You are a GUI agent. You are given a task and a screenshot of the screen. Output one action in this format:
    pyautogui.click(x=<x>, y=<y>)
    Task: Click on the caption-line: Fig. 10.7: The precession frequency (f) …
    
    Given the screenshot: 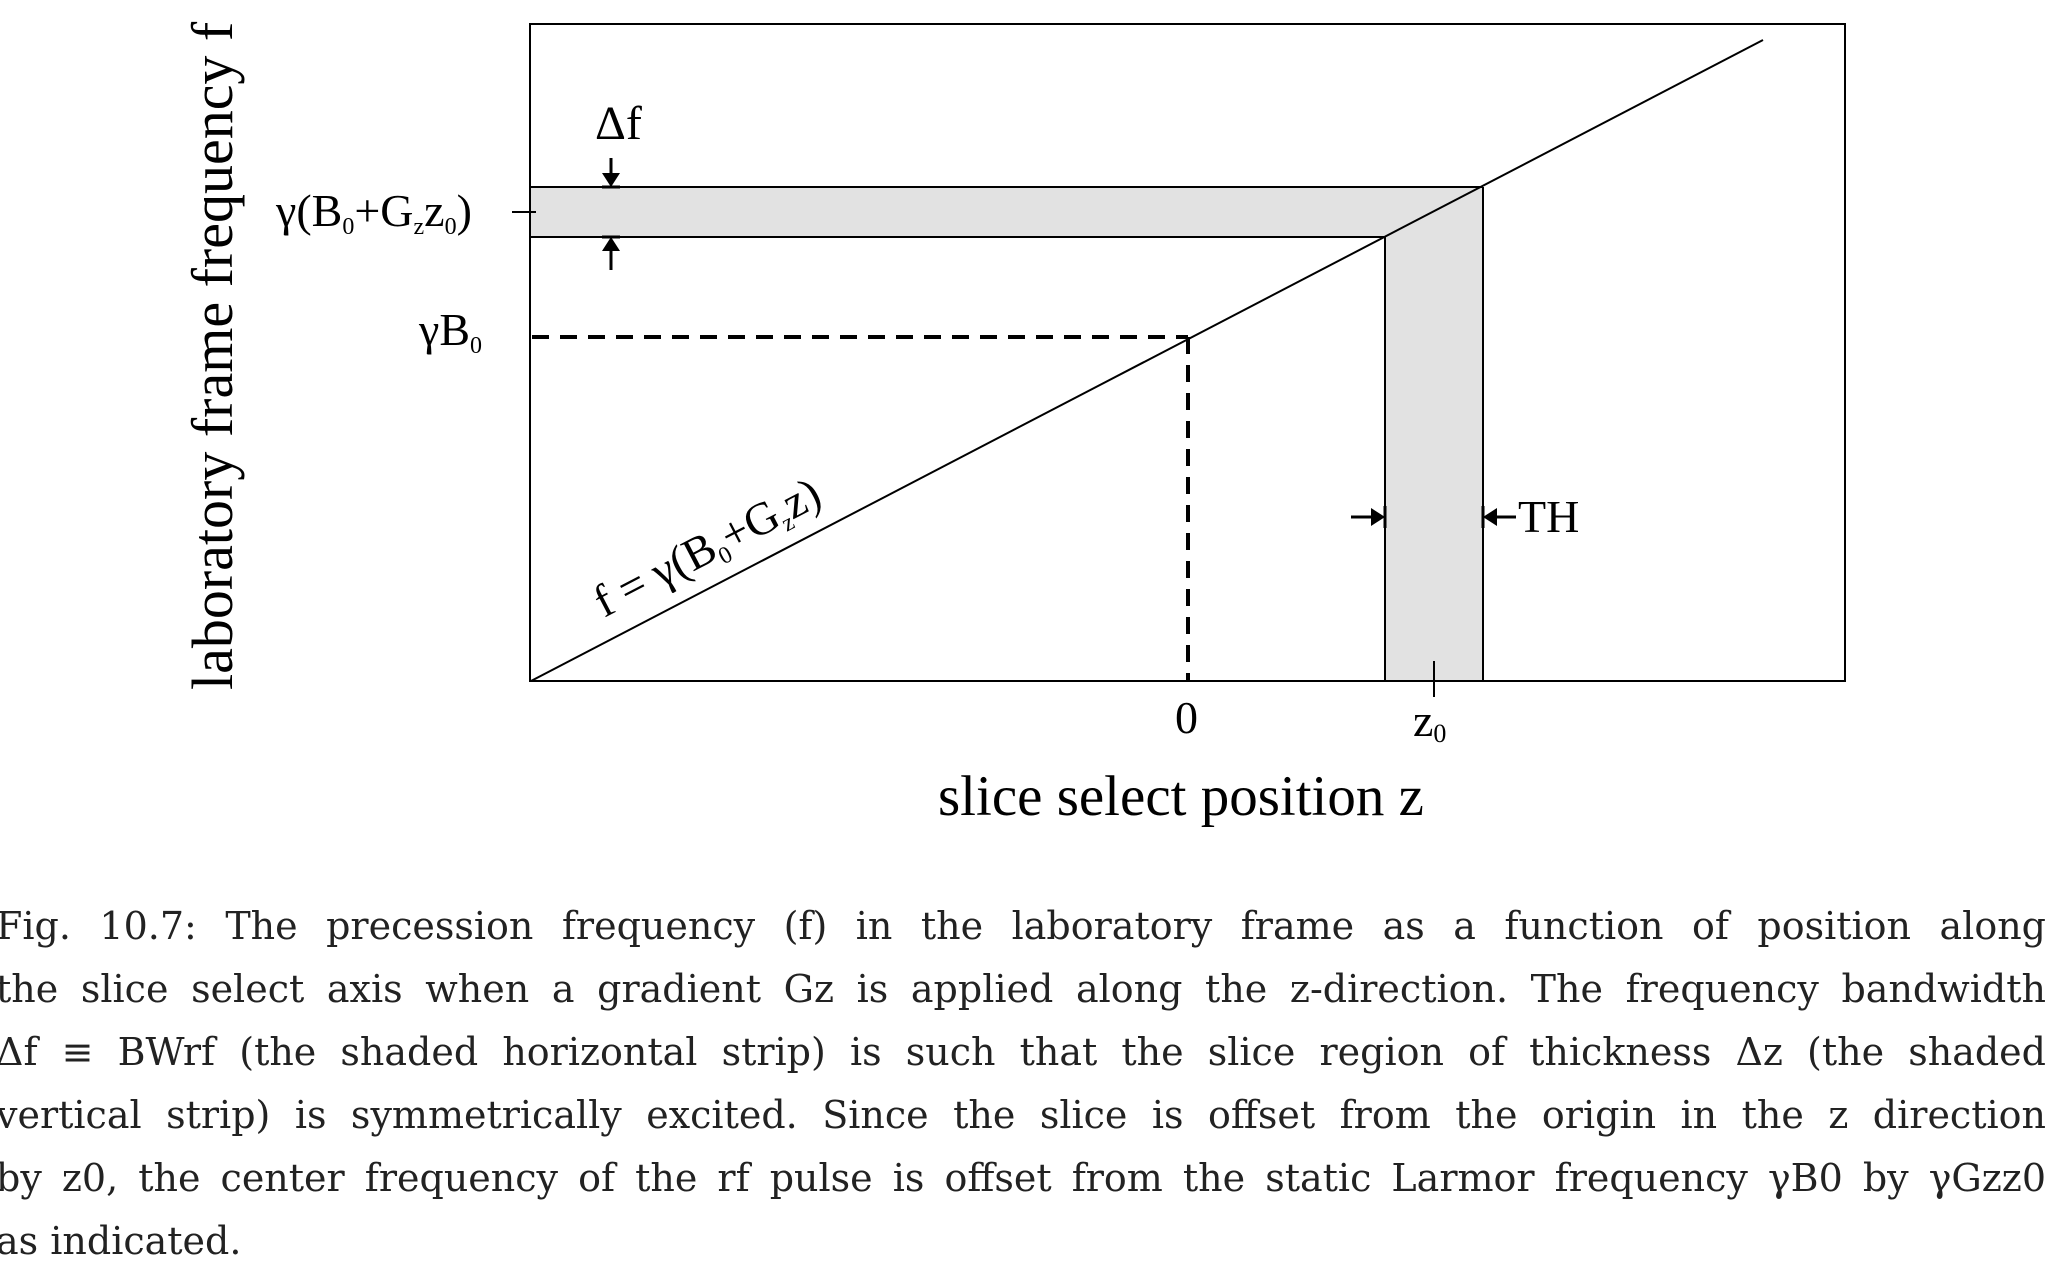 What is the action you would take?
    pyautogui.click(x=1023, y=926)
    